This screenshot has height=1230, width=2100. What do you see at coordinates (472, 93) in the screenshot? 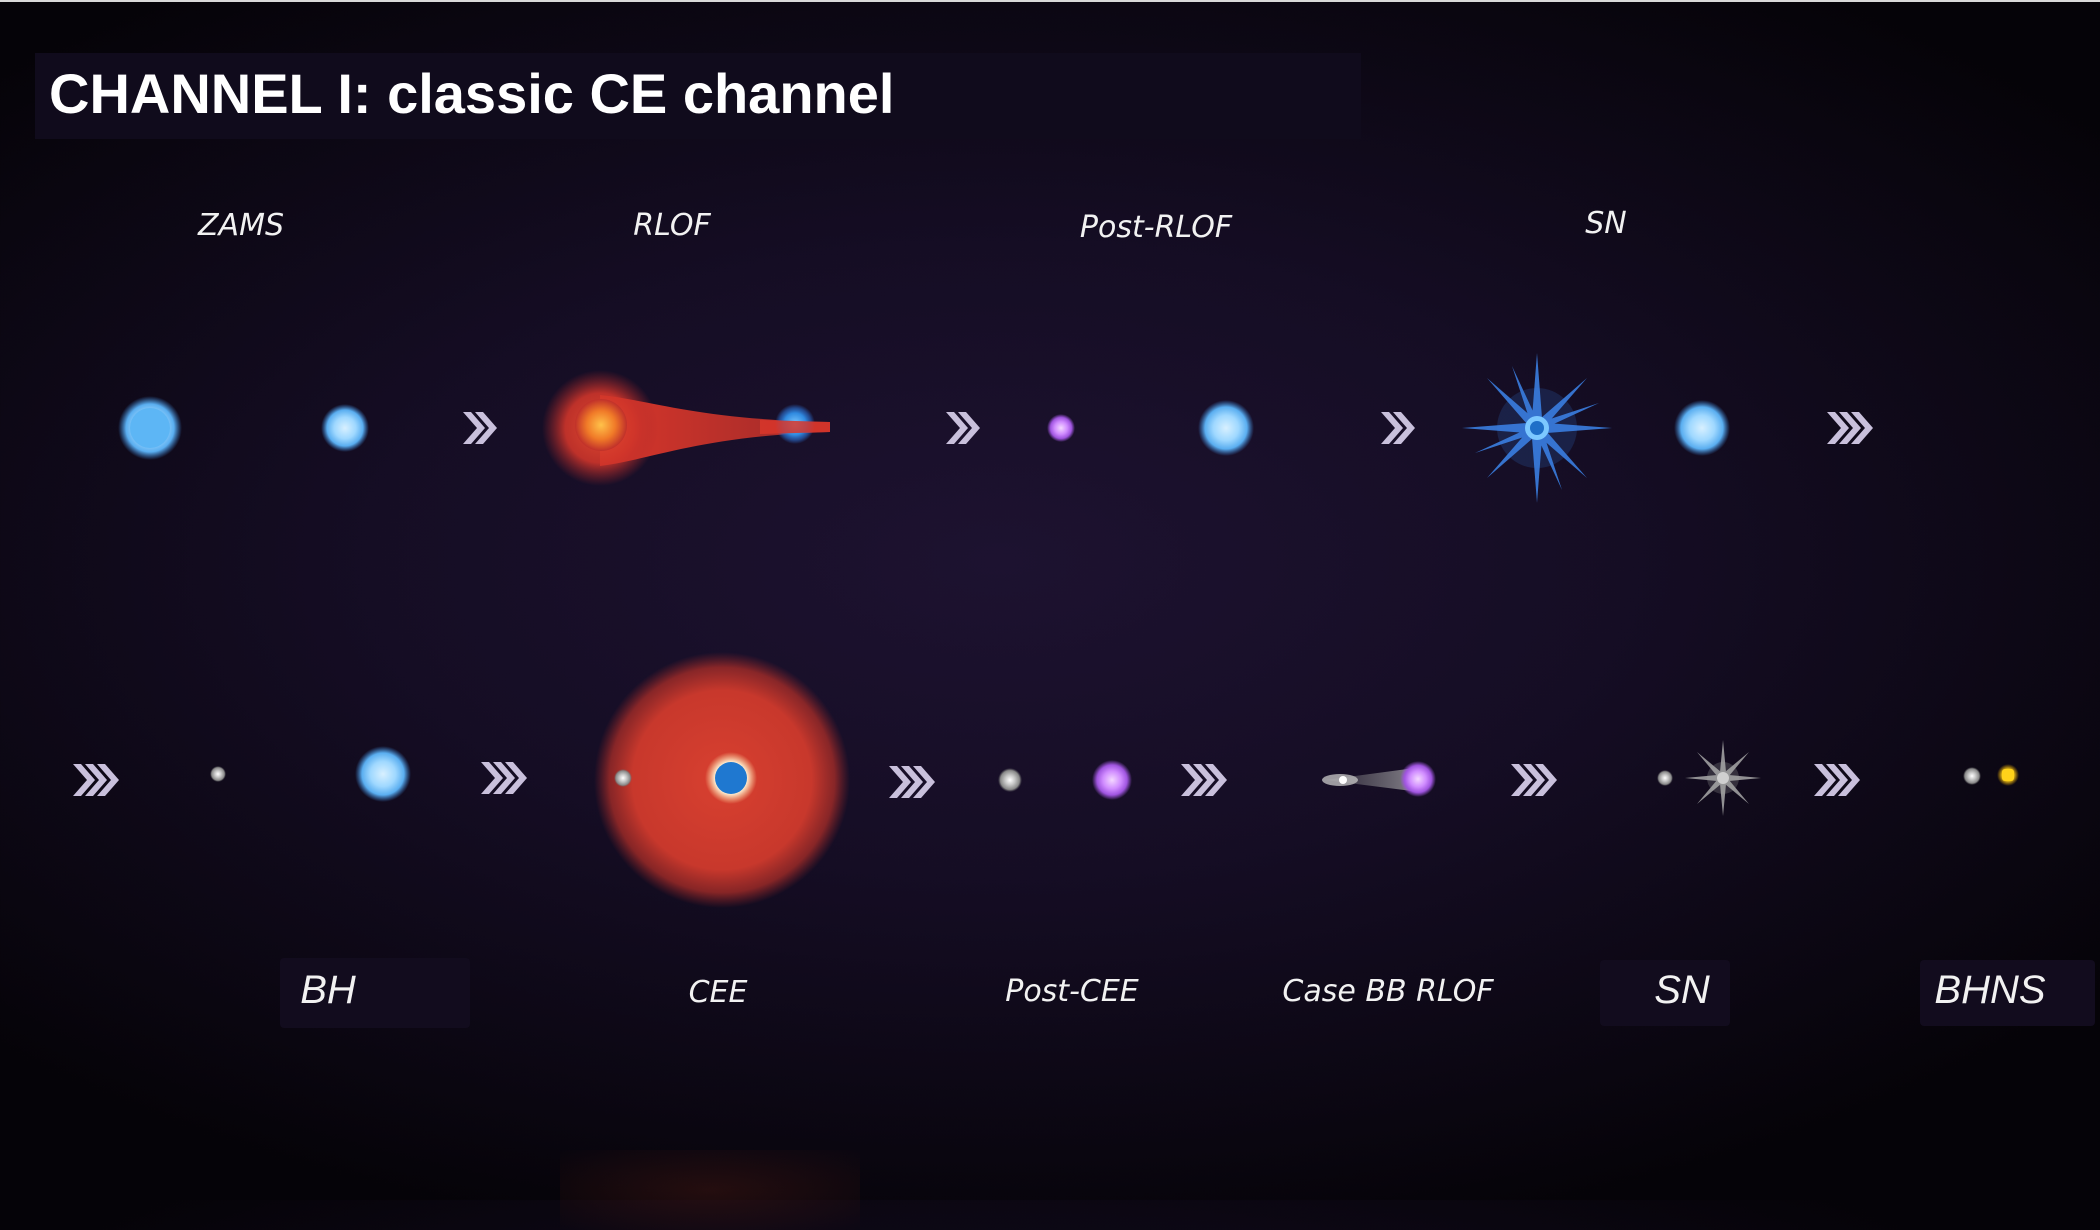
I see `slide-title: CHANNEL I: classic CE channel` at bounding box center [472, 93].